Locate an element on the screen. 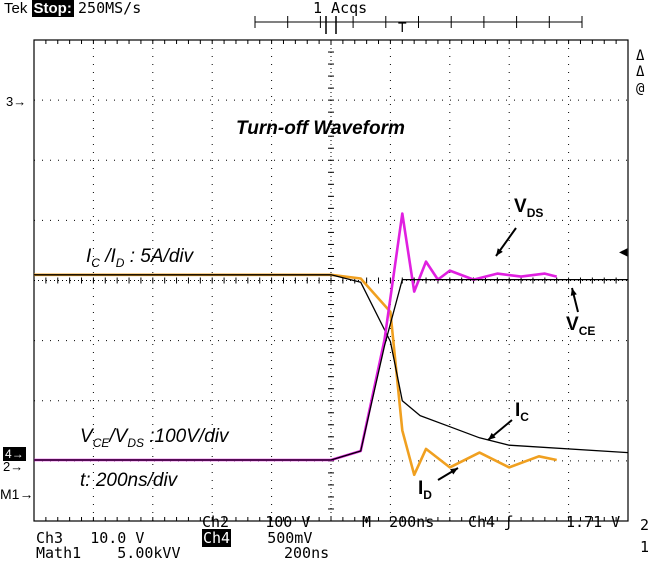 Image resolution: width=654 pixels, height=569 pixels. trigger-readout: Ch4 ʃ is located at coordinates (491, 522).